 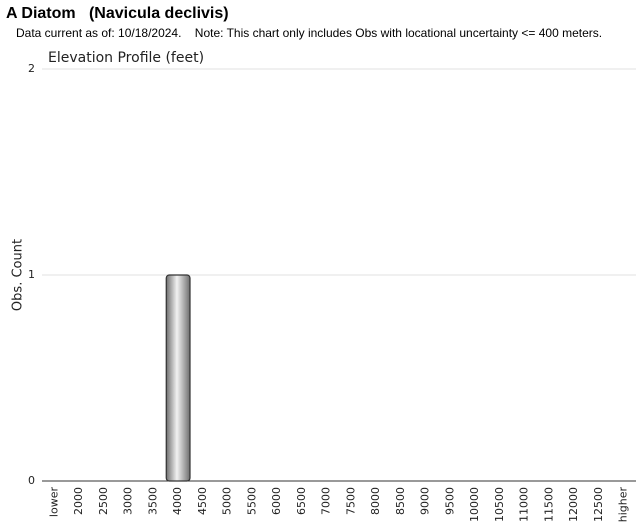 What do you see at coordinates (548, 504) in the screenshot?
I see `x-tick-label: 11500` at bounding box center [548, 504].